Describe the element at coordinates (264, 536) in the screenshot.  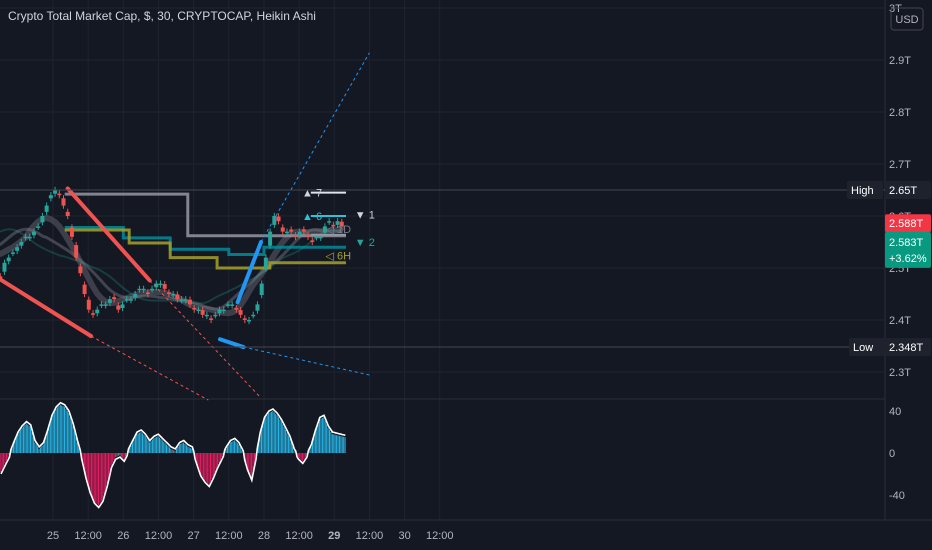
I see `time-tick-label: 28` at that location.